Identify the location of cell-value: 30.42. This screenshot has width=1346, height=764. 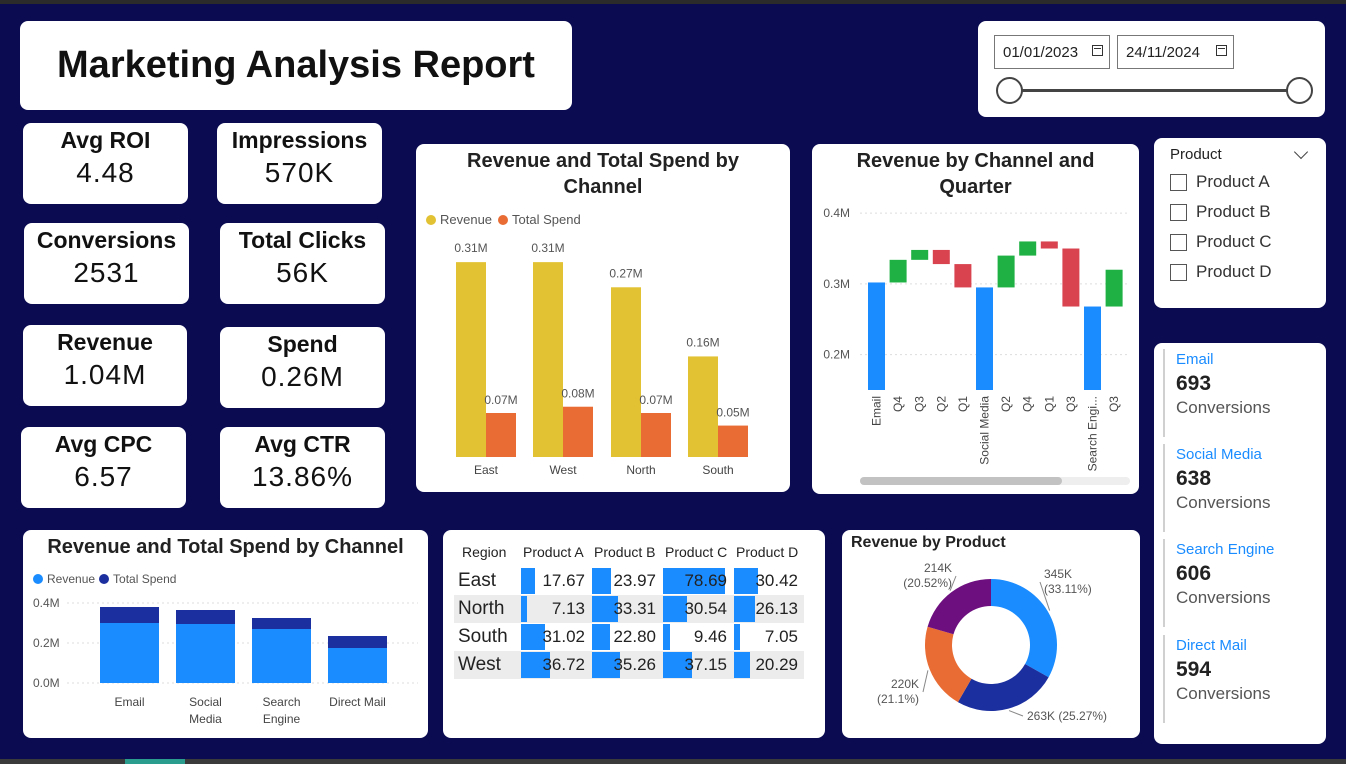
(776, 580).